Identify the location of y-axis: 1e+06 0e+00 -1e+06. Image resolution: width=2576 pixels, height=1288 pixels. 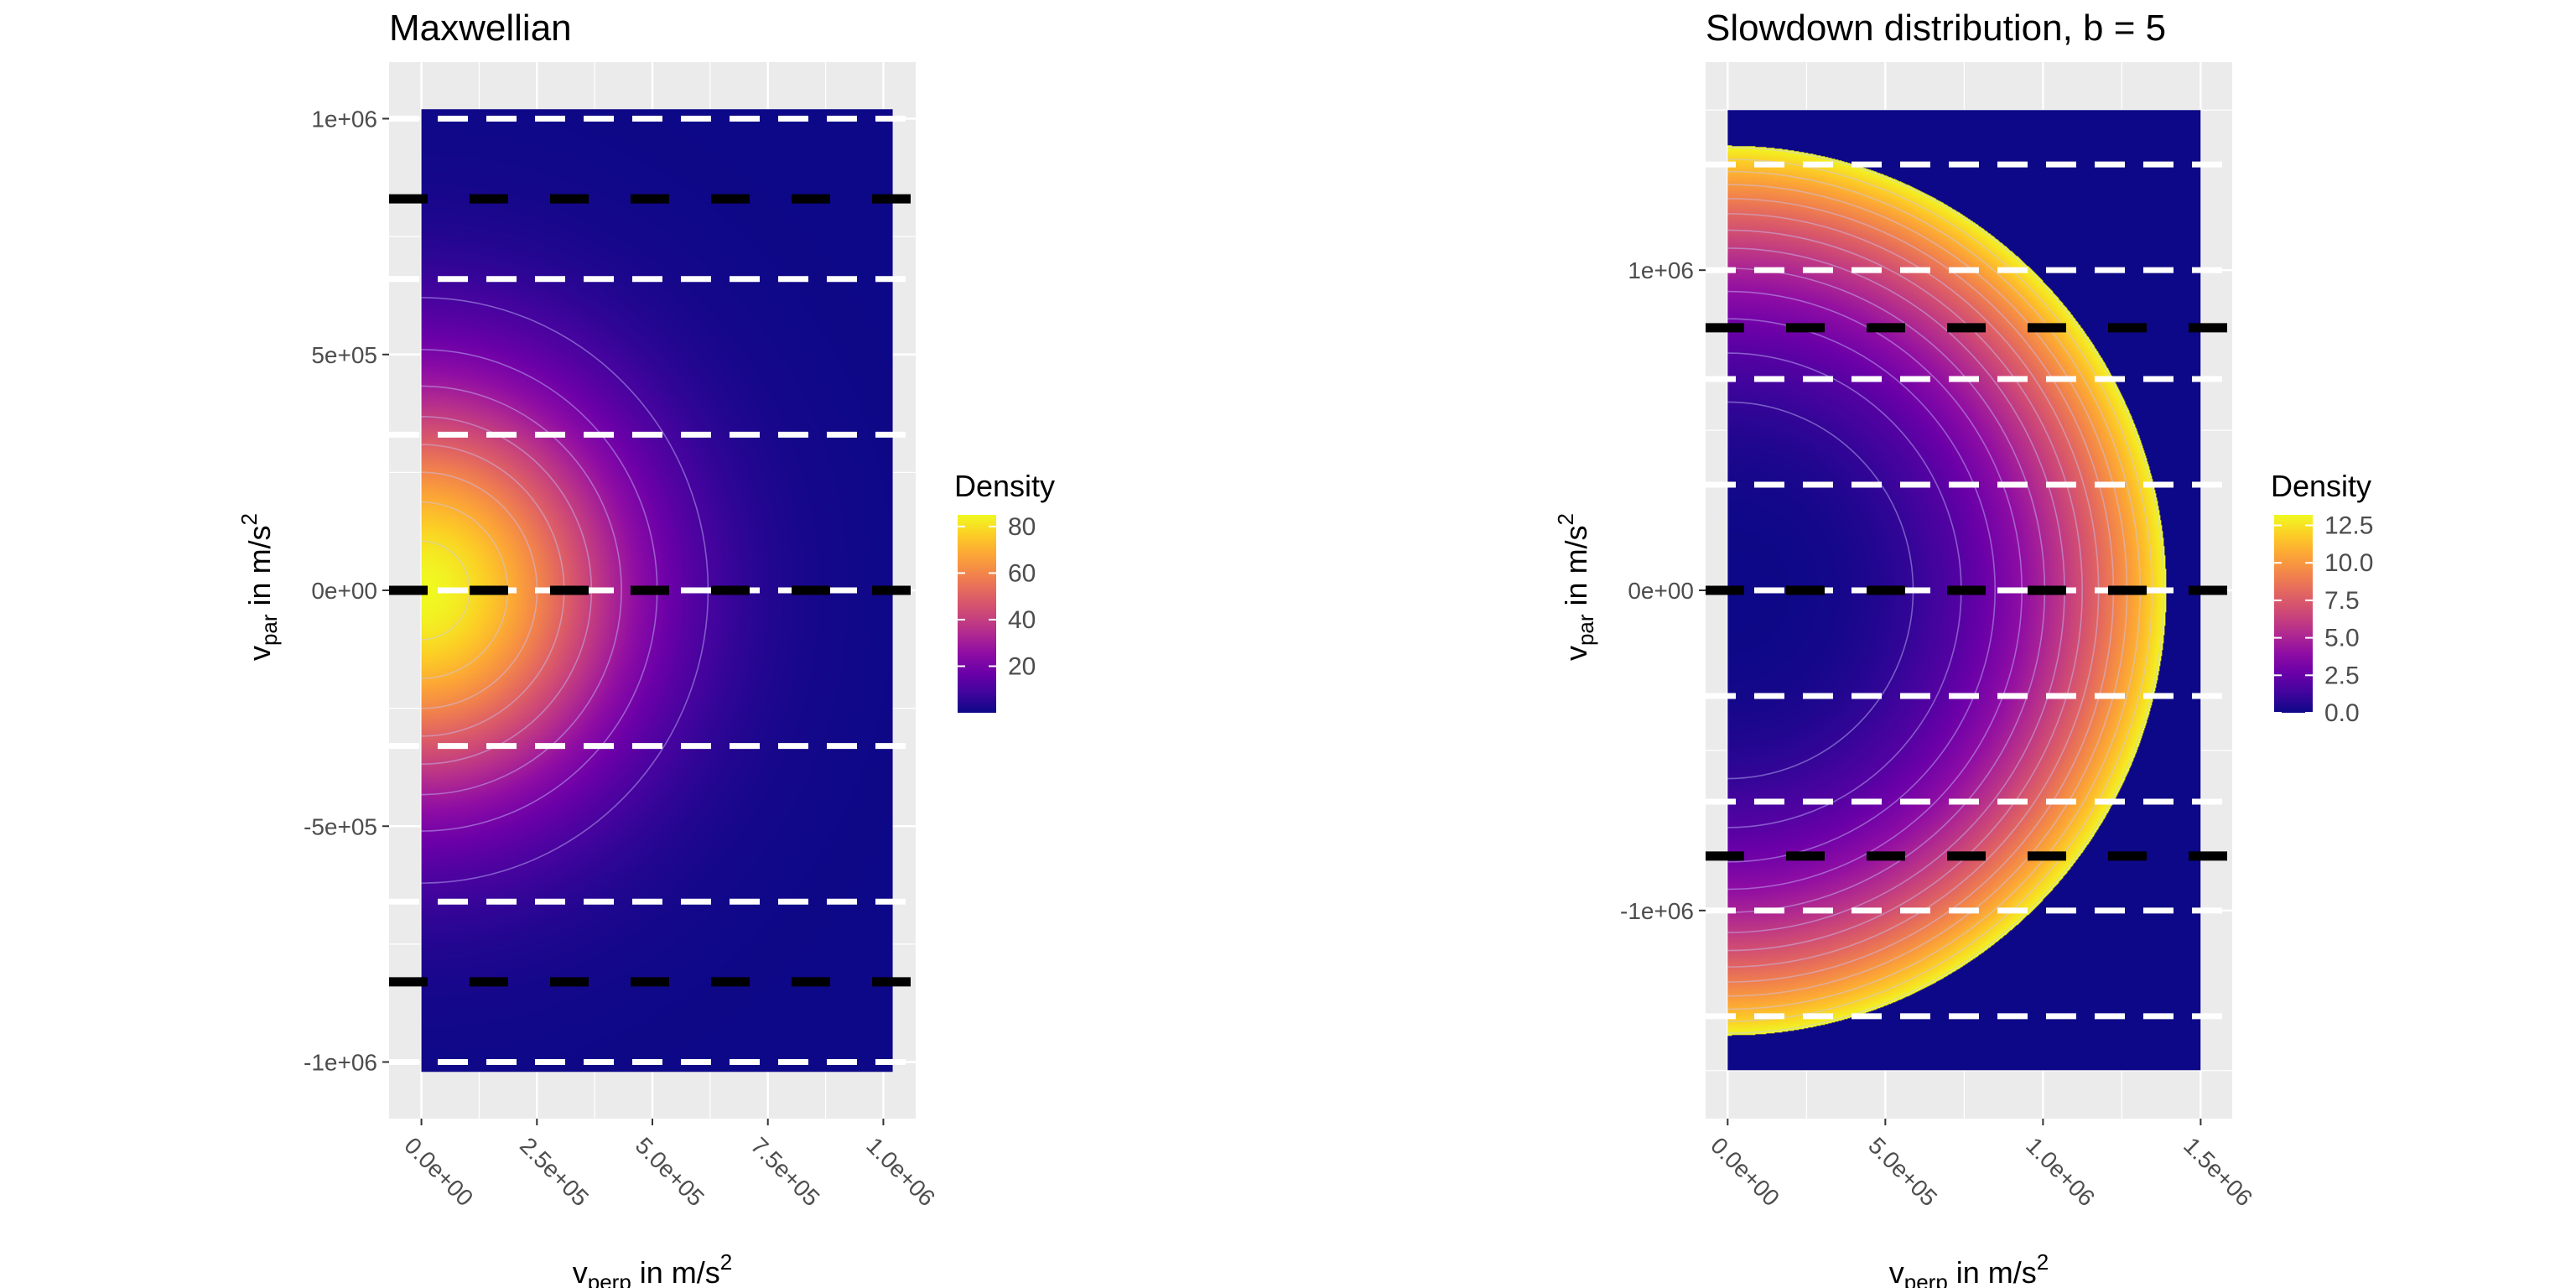
(1663, 590).